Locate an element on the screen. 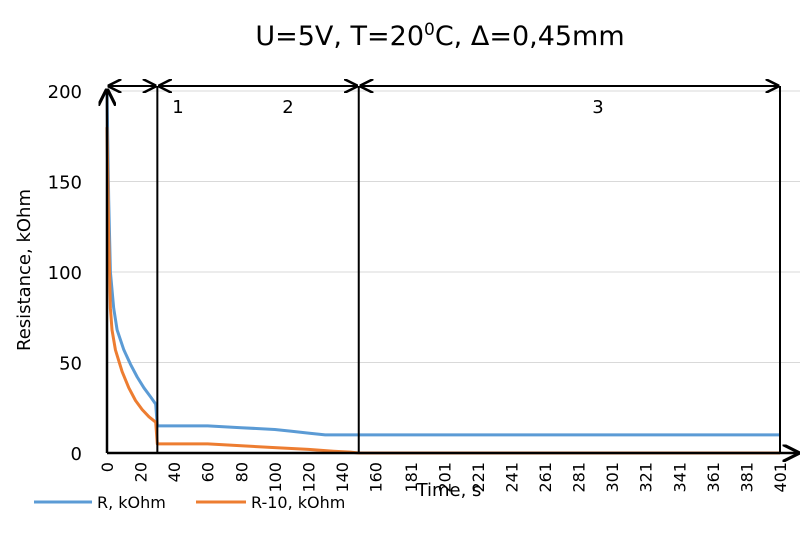 This screenshot has width=802, height=540. x-tick-label: 80 is located at coordinates (241, 472).